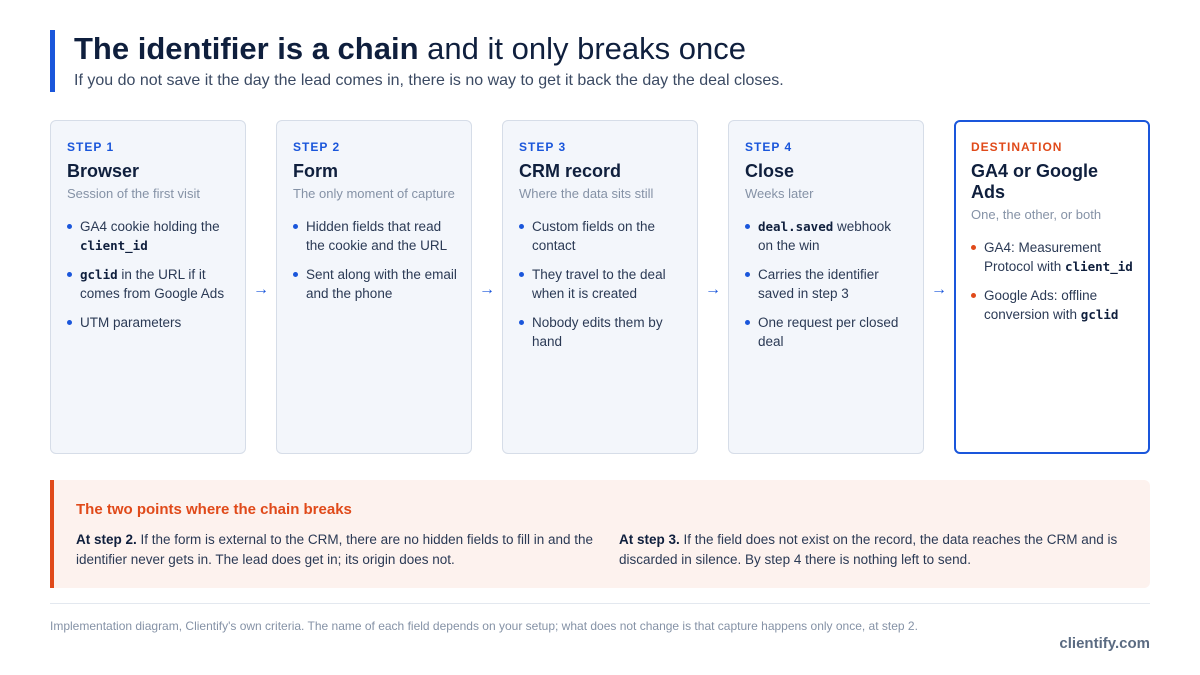 Image resolution: width=1200 pixels, height=675 pixels. I want to click on step-bullet: Sent along with the email and the phone, so click(375, 284).